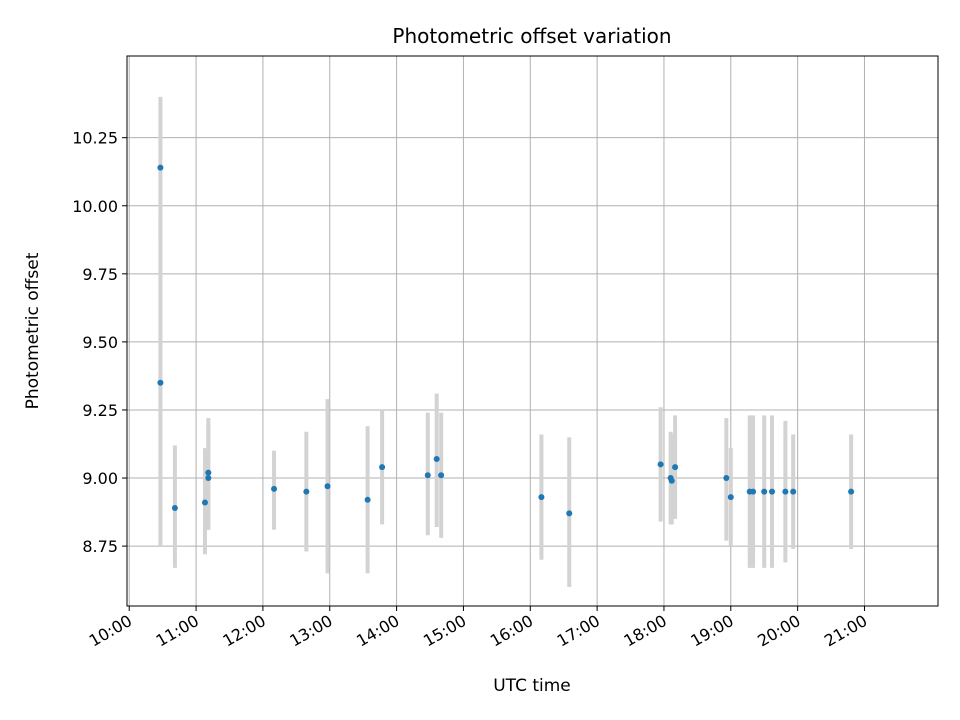  What do you see at coordinates (100, 410) in the screenshot?
I see `y-tick-label: 9.25` at bounding box center [100, 410].